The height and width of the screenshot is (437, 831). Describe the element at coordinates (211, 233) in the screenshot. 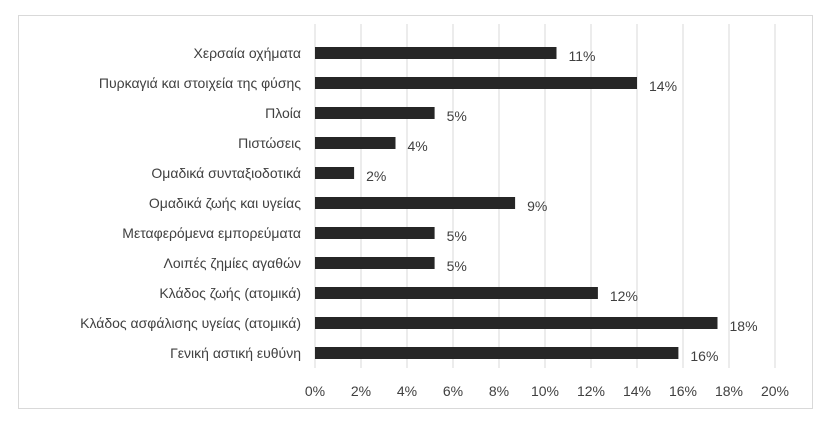

I see `category-label: Μεταφερόμενα εμπορεύματα` at that location.